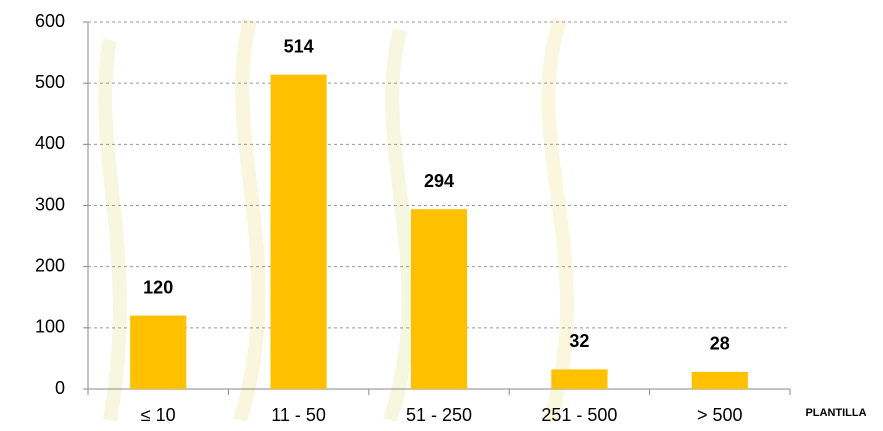 The height and width of the screenshot is (431, 883). Describe the element at coordinates (439, 181) in the screenshot. I see `data-label: 294` at that location.